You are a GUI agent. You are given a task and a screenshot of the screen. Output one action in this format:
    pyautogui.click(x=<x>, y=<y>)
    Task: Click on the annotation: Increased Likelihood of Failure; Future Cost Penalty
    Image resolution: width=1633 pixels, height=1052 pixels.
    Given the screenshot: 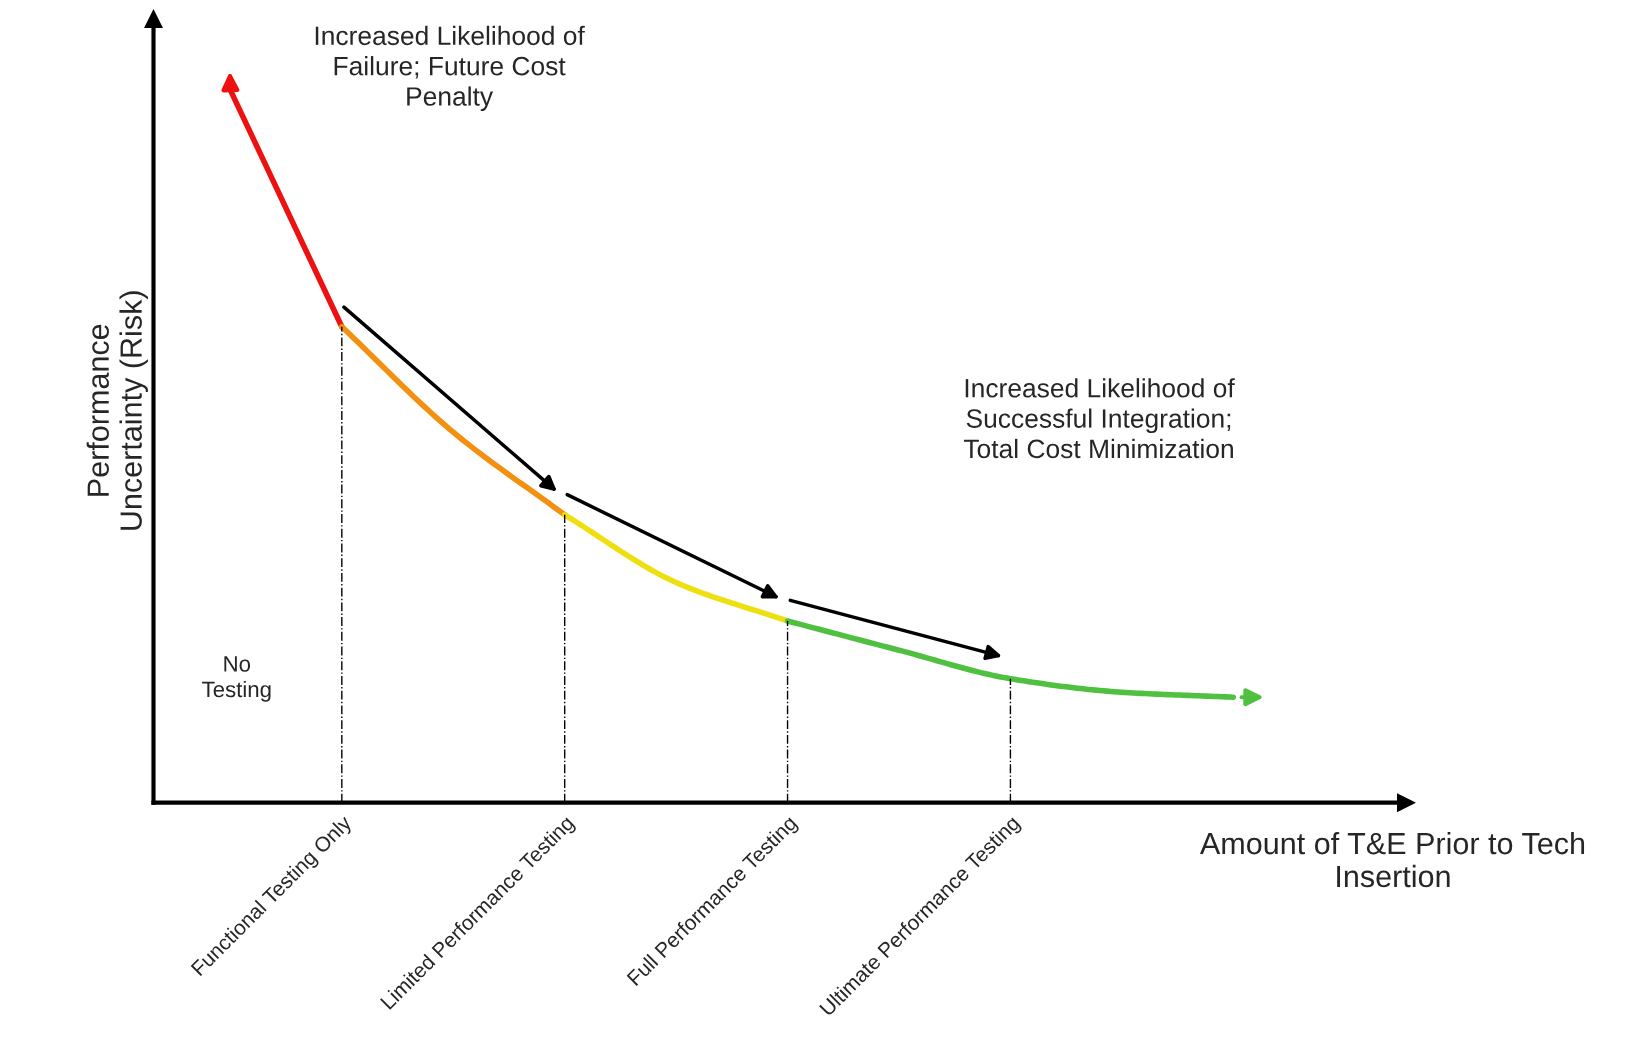 What is the action you would take?
    pyautogui.click(x=450, y=68)
    